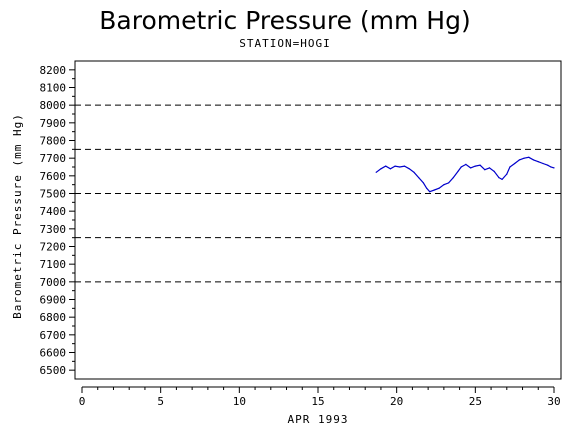  What do you see at coordinates (53, 353) in the screenshot?
I see `y-tick-label: 6600` at bounding box center [53, 353].